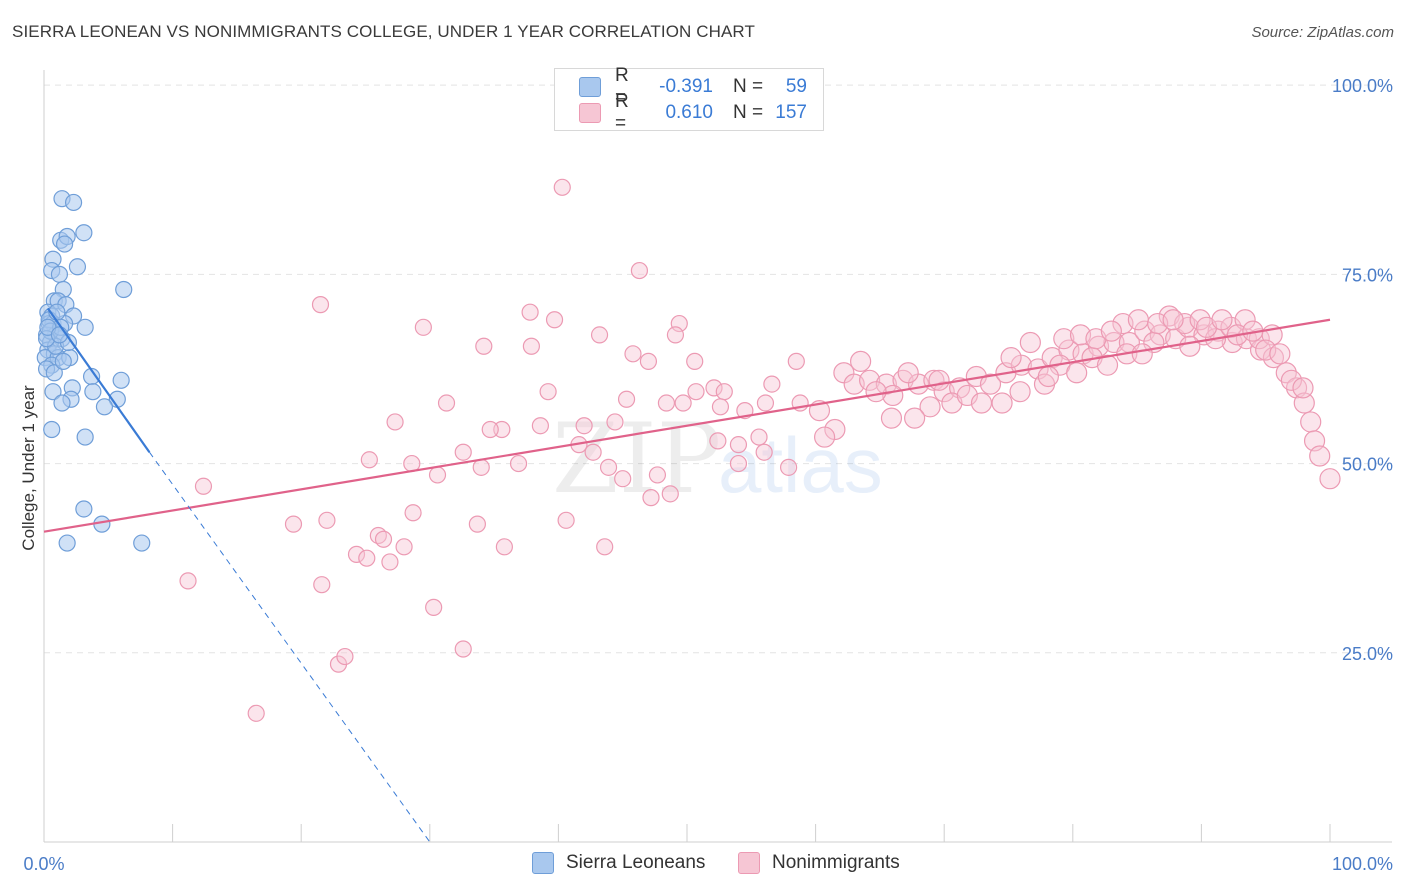  Describe the element at coordinates (689, 112) in the screenshot. I see `r-value: 0.610` at that location.